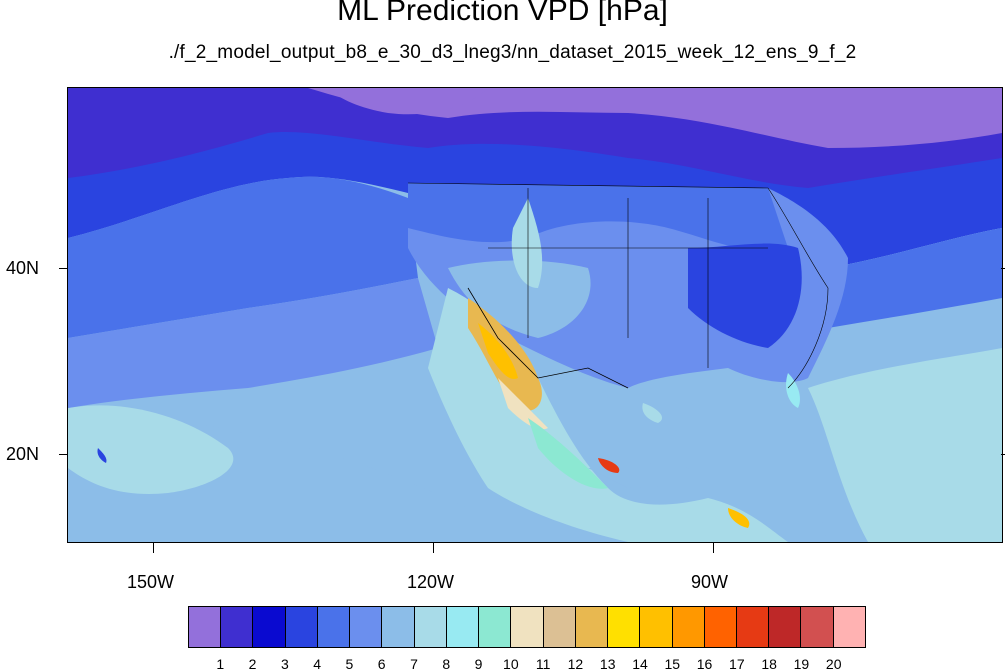 This screenshot has height=672, width=1005. What do you see at coordinates (478, 664) in the screenshot?
I see `colorbar-label-9: 9` at bounding box center [478, 664].